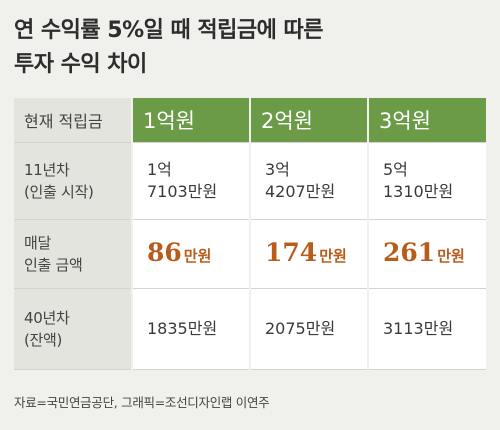 This screenshot has height=430, width=500. I want to click on table-header-row: 현재 적립금 1억원 2억원 3억원, so click(250, 120).